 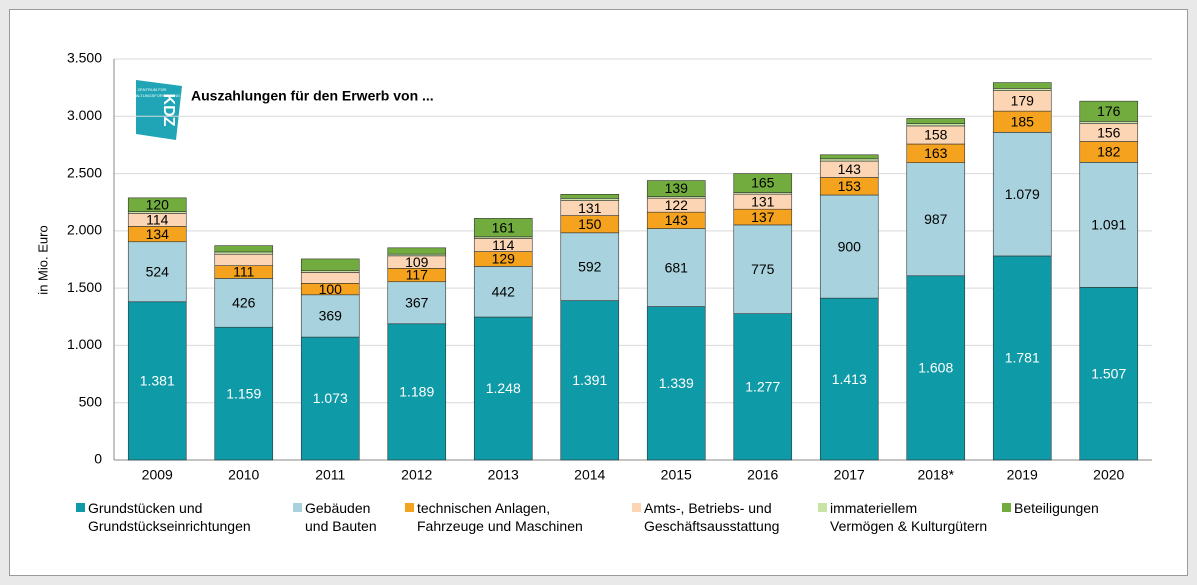 What do you see at coordinates (331, 289) in the screenshot?
I see `data-label: 100` at bounding box center [331, 289].